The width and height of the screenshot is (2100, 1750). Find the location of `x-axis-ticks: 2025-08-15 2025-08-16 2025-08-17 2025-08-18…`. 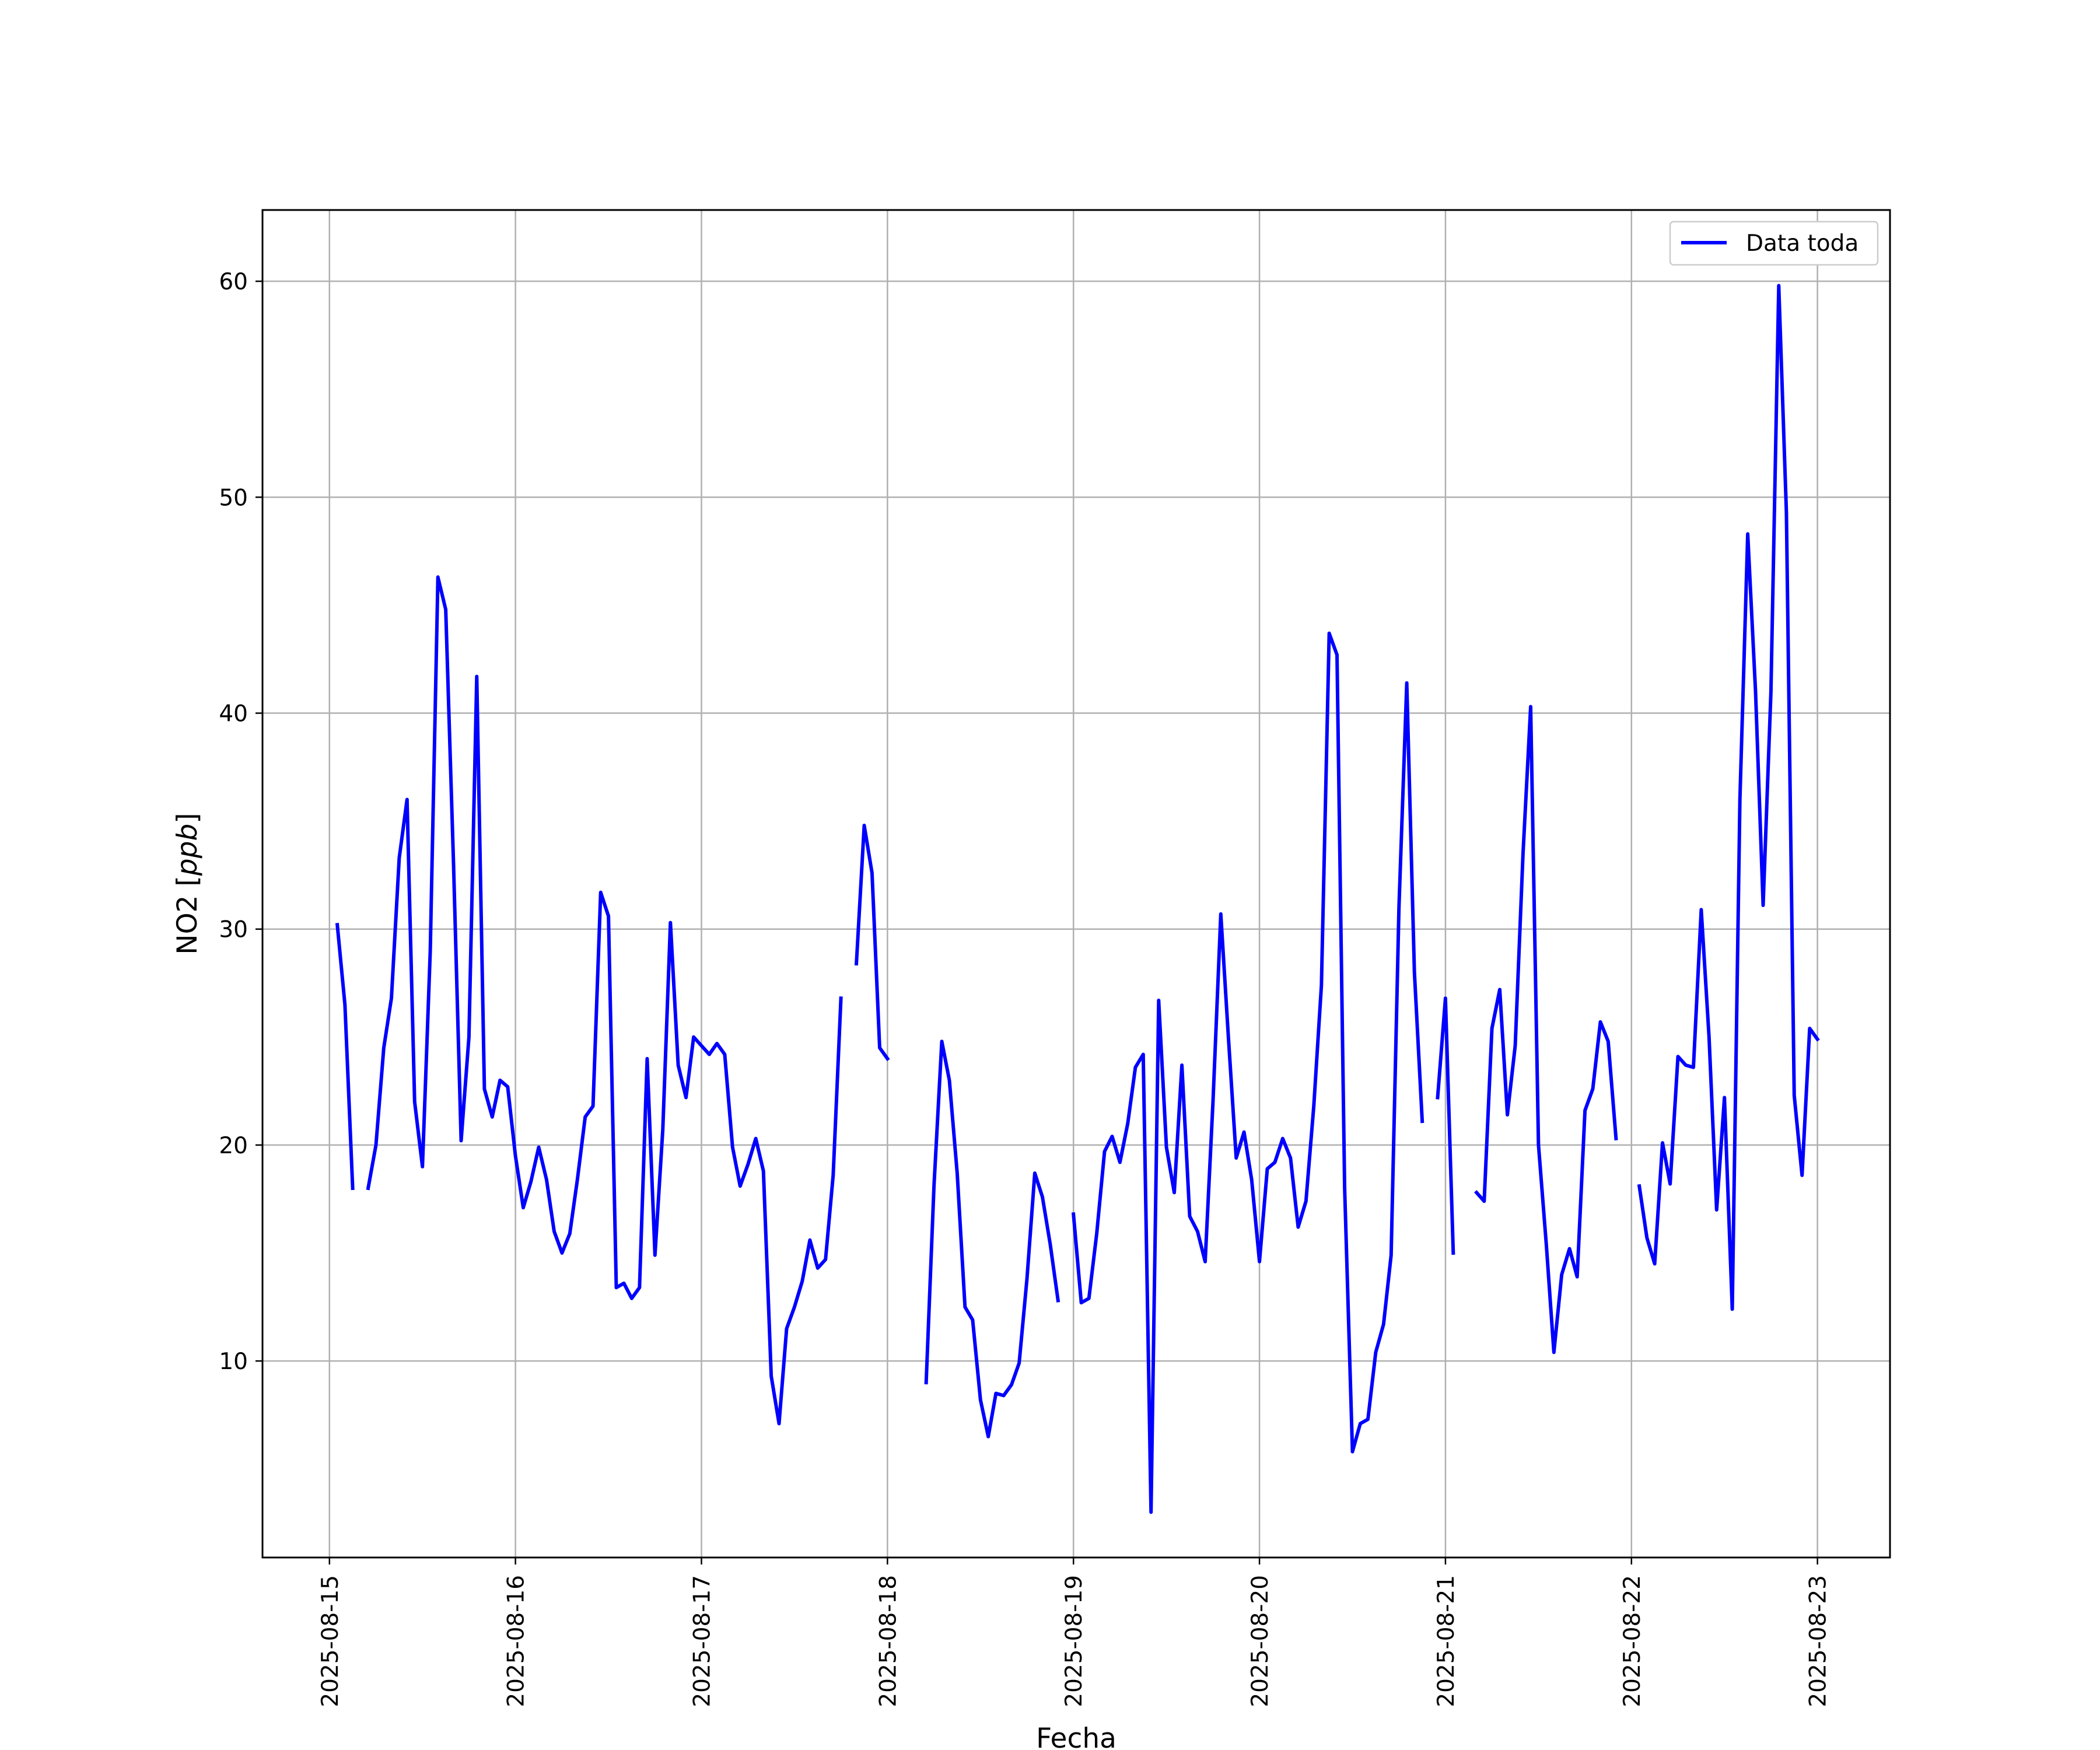

x-axis-ticks: 2025-08-15 2025-08-16 2025-08-17 2025-08-18… is located at coordinates (1074, 1632).